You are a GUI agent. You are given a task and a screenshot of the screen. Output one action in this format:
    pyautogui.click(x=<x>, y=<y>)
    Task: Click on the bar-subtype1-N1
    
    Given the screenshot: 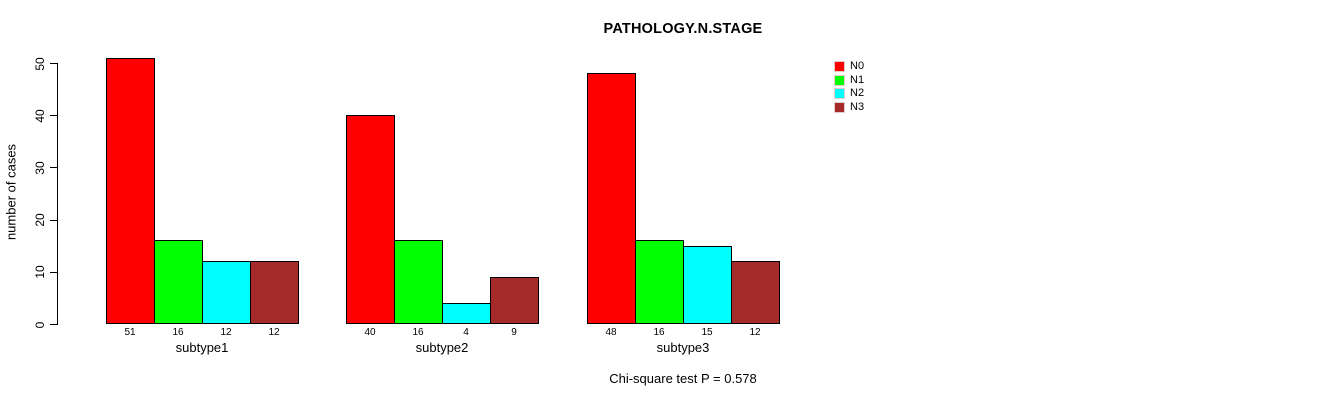 What is the action you would take?
    pyautogui.click(x=178, y=282)
    